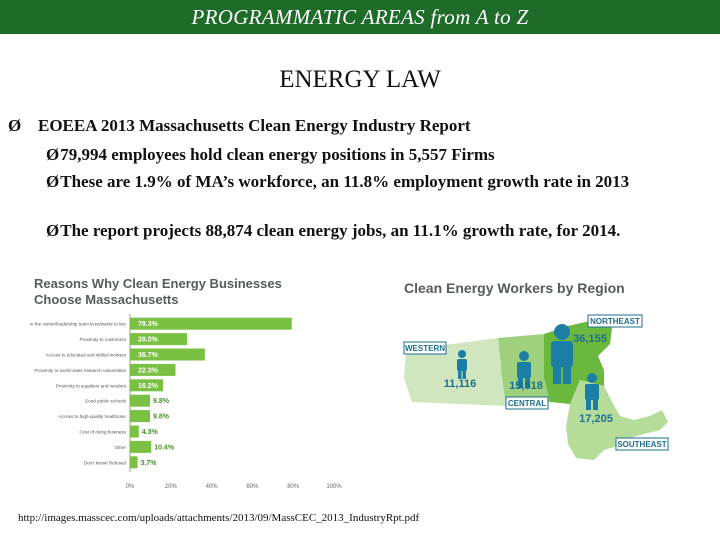 The height and width of the screenshot is (540, 720). I want to click on category-label: Proximity to customers, so click(103, 339).